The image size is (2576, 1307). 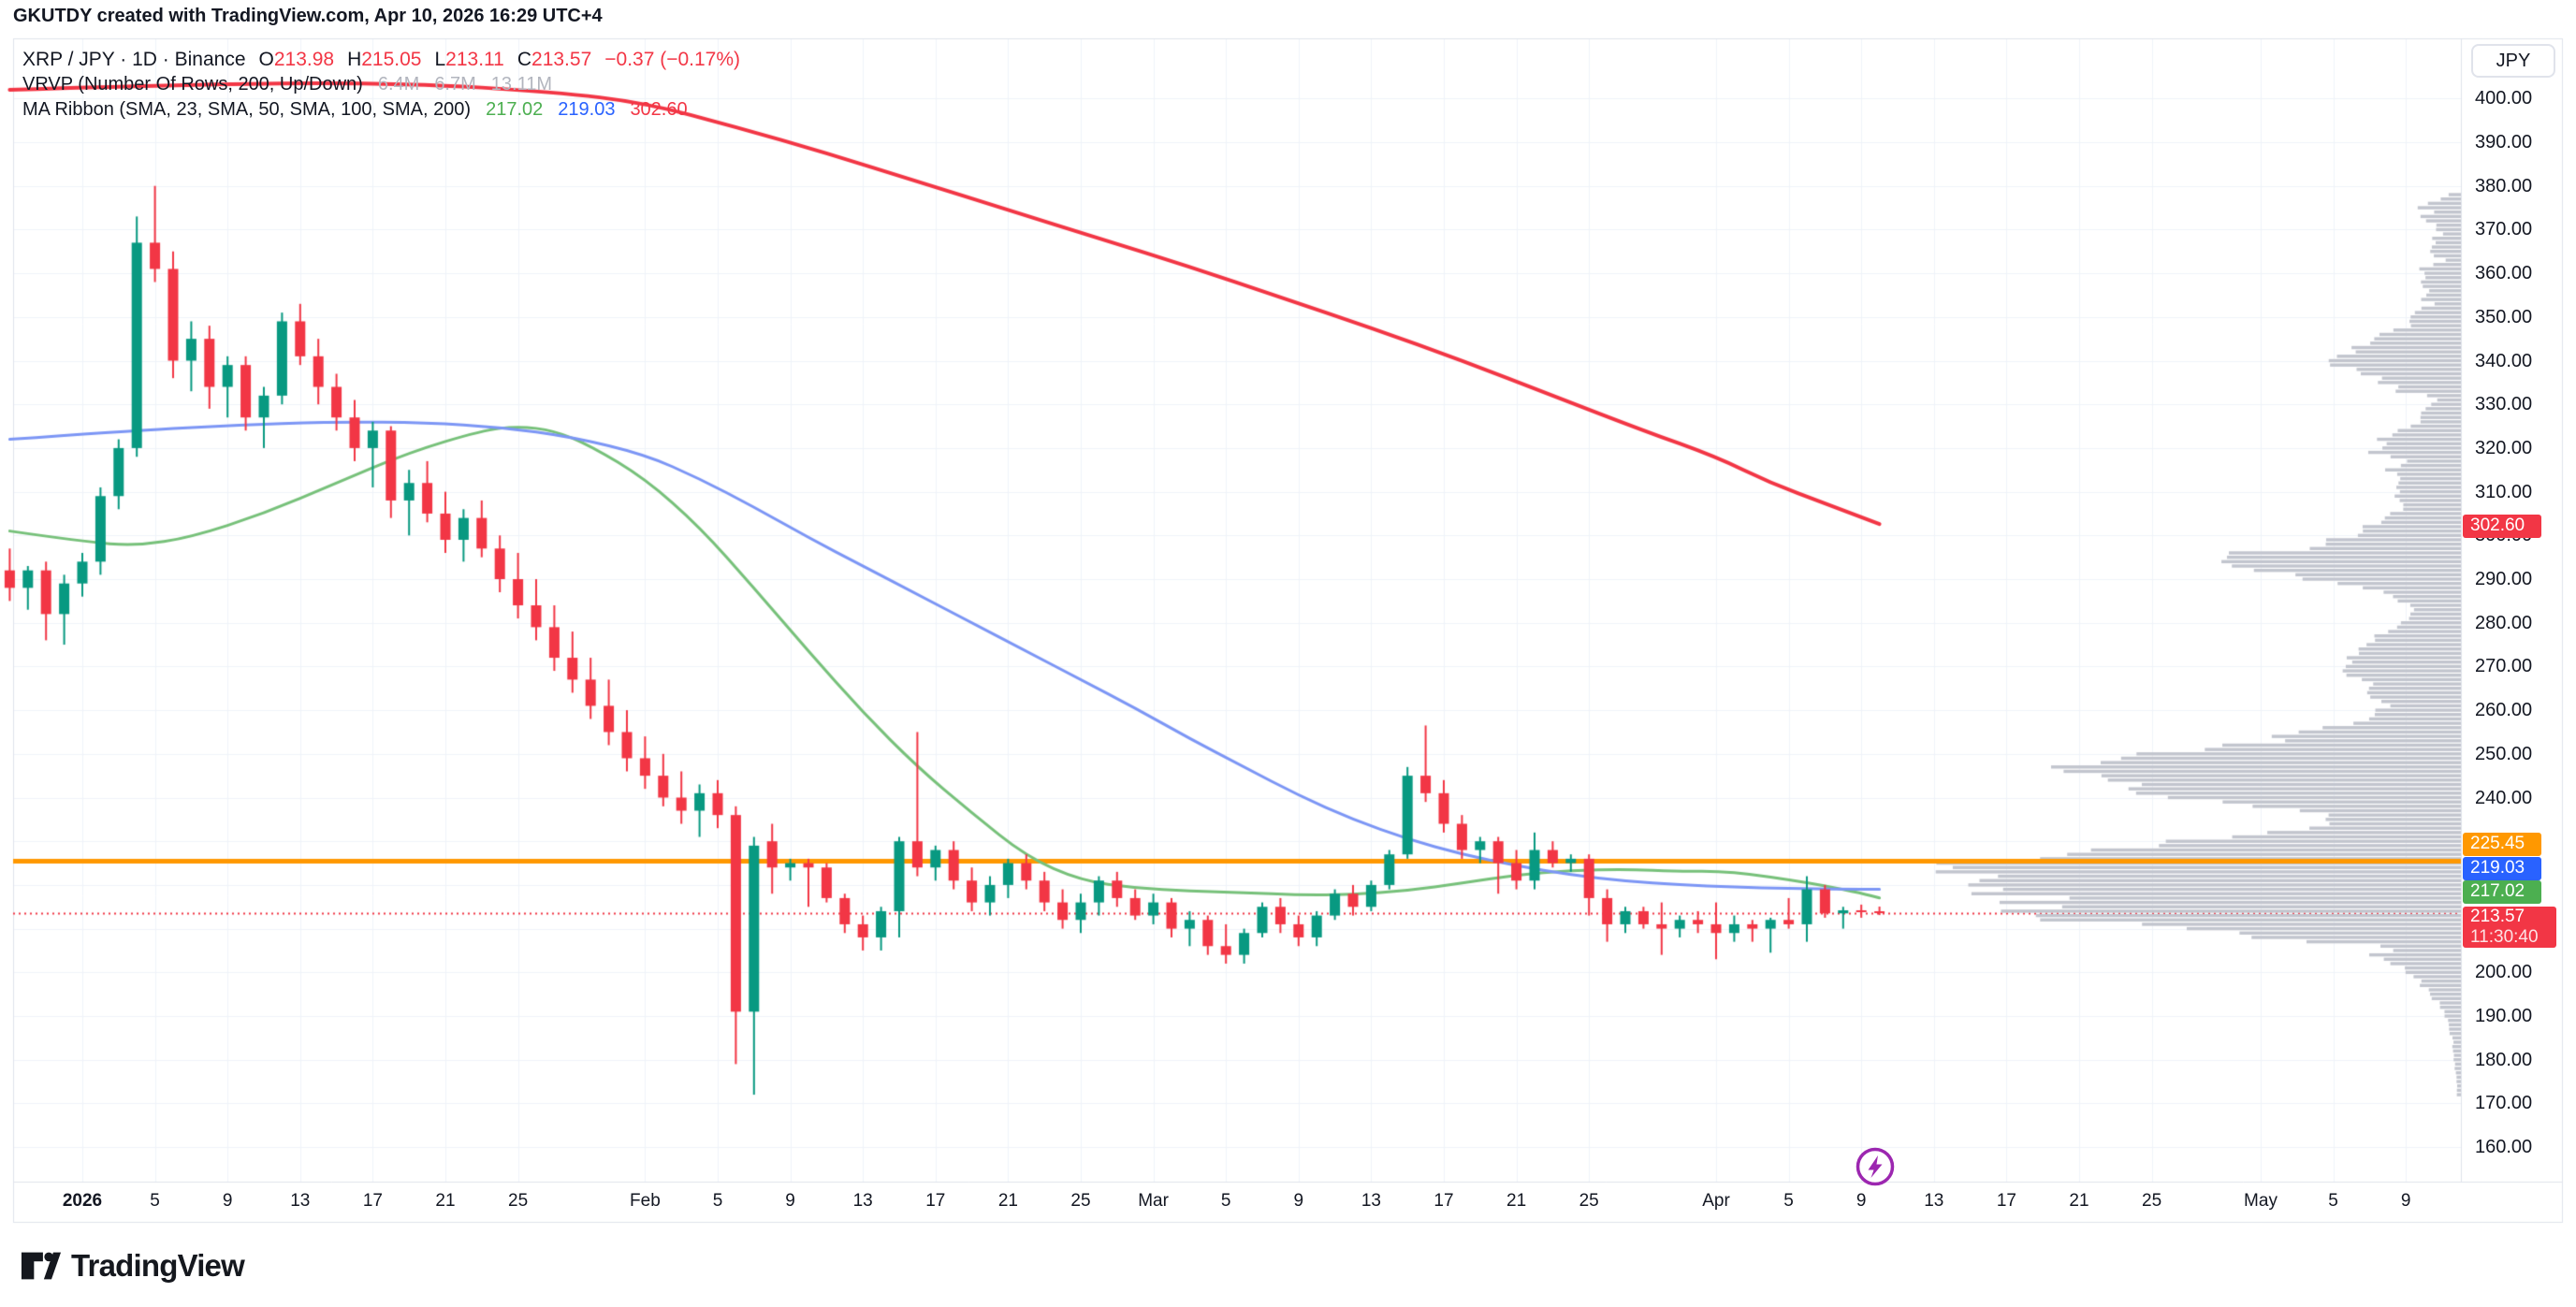 What do you see at coordinates (2513, 61) in the screenshot?
I see `currency-toggle-button: JPY` at bounding box center [2513, 61].